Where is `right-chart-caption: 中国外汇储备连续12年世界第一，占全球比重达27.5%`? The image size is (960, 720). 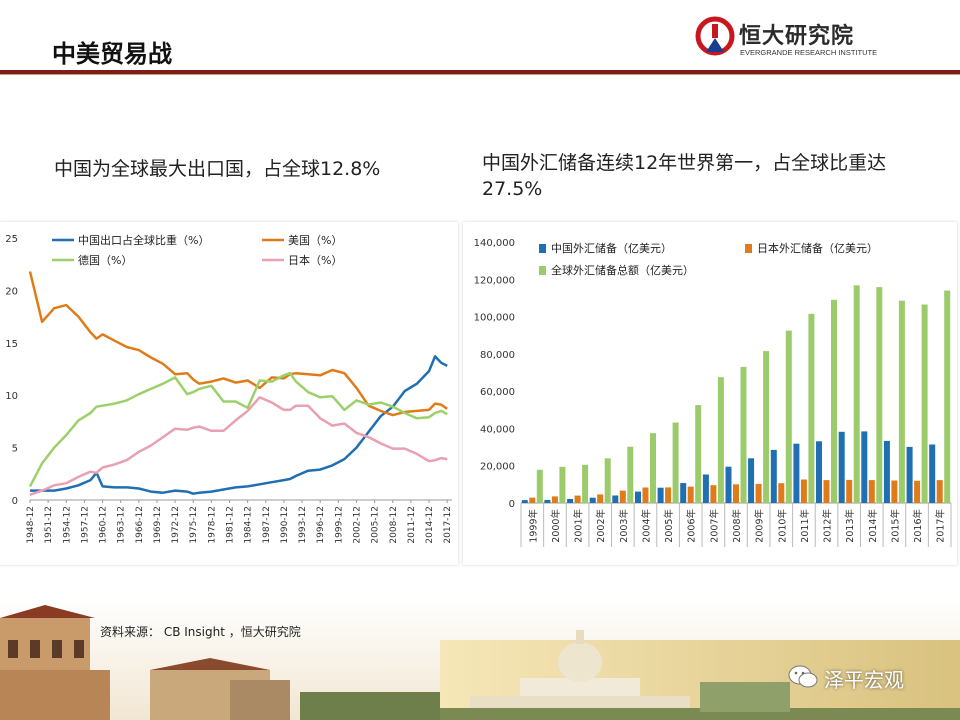 right-chart-caption: 中国外汇储备连续12年世界第一，占全球比重达27.5% is located at coordinates (684, 176).